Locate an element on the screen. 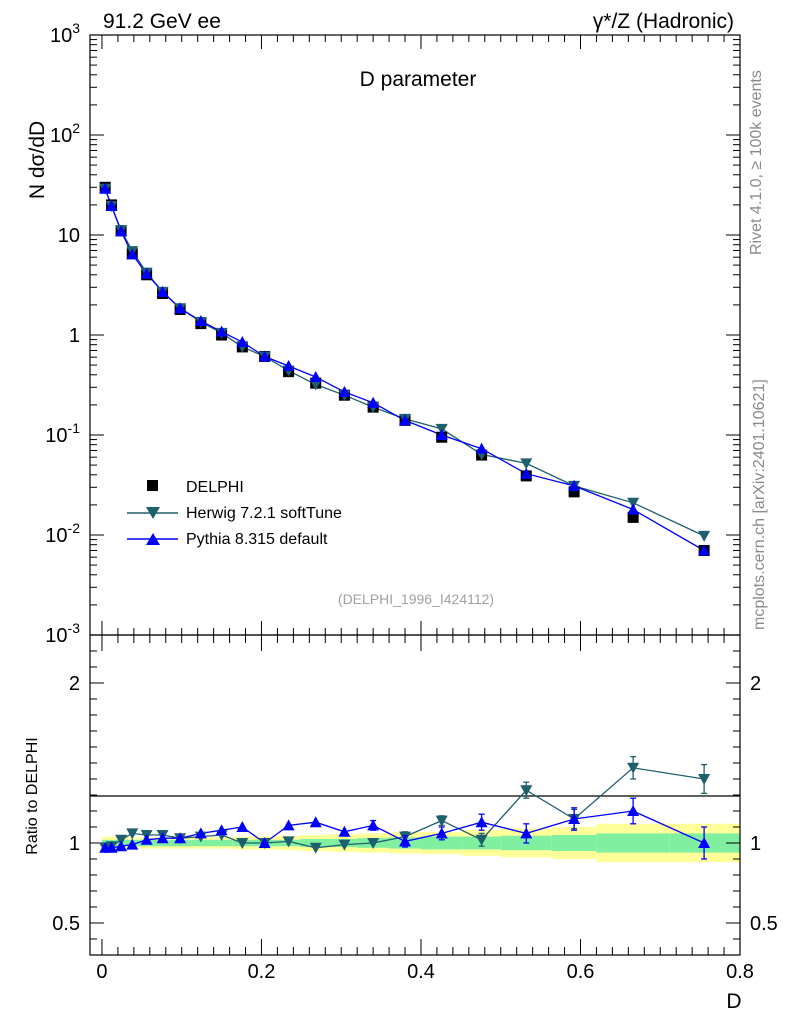 This screenshot has width=786, height=1024. chart-title: D parameter is located at coordinates (418, 79).